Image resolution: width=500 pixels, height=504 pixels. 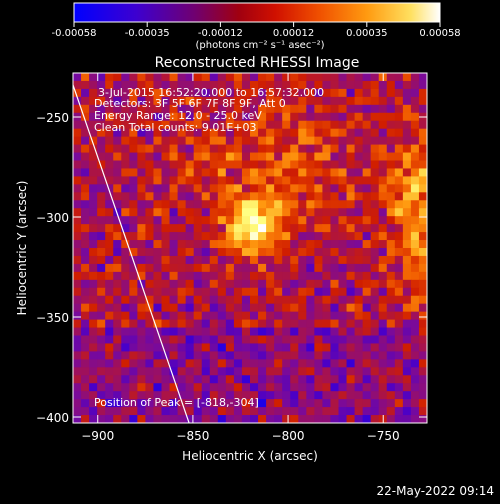 I want to click on x-tick-label: −800, so click(x=288, y=436).